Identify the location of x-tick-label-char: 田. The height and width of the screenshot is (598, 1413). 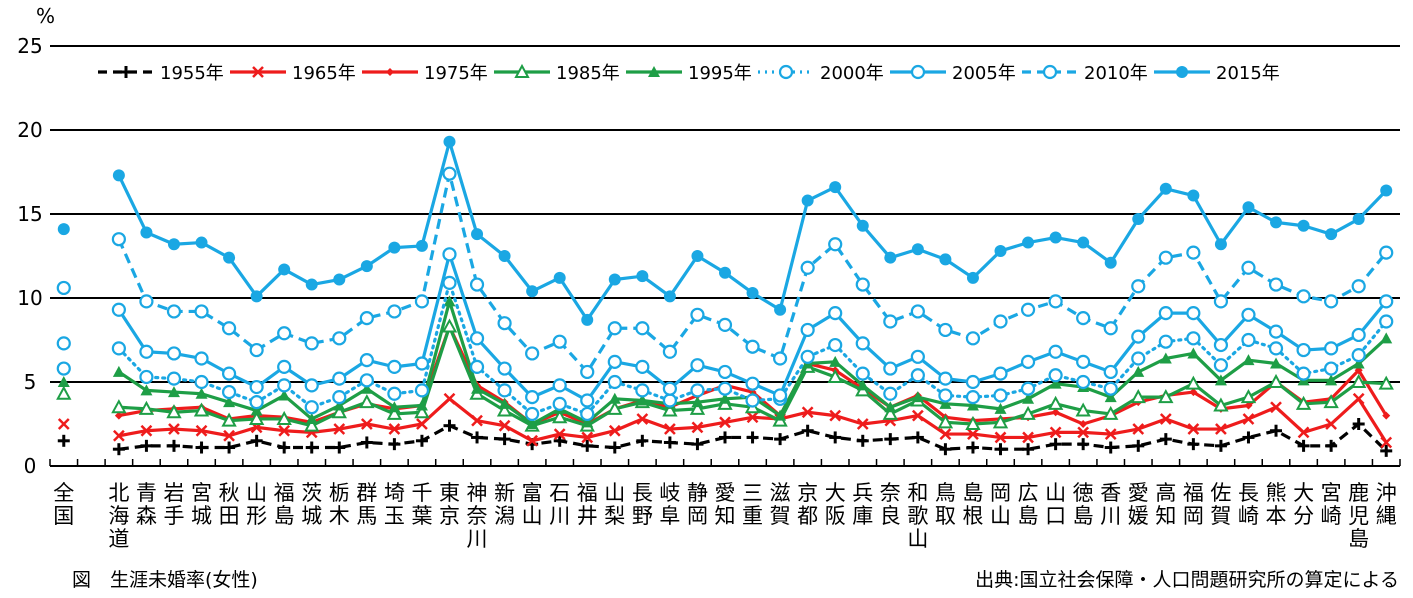
(229, 516).